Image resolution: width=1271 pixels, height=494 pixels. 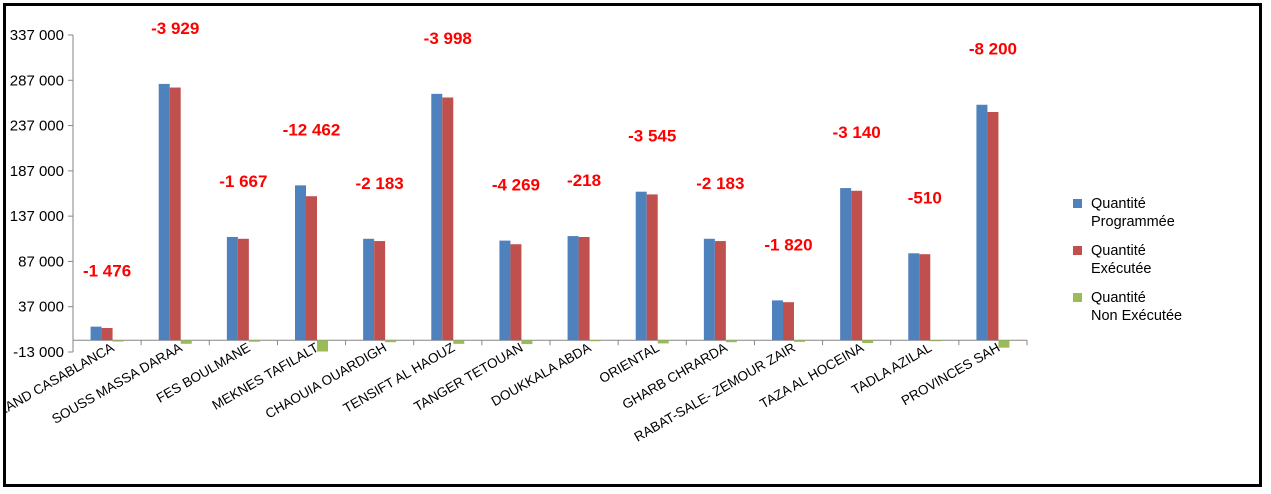 I want to click on legend-label: Non Exécutée, so click(x=1136, y=316).